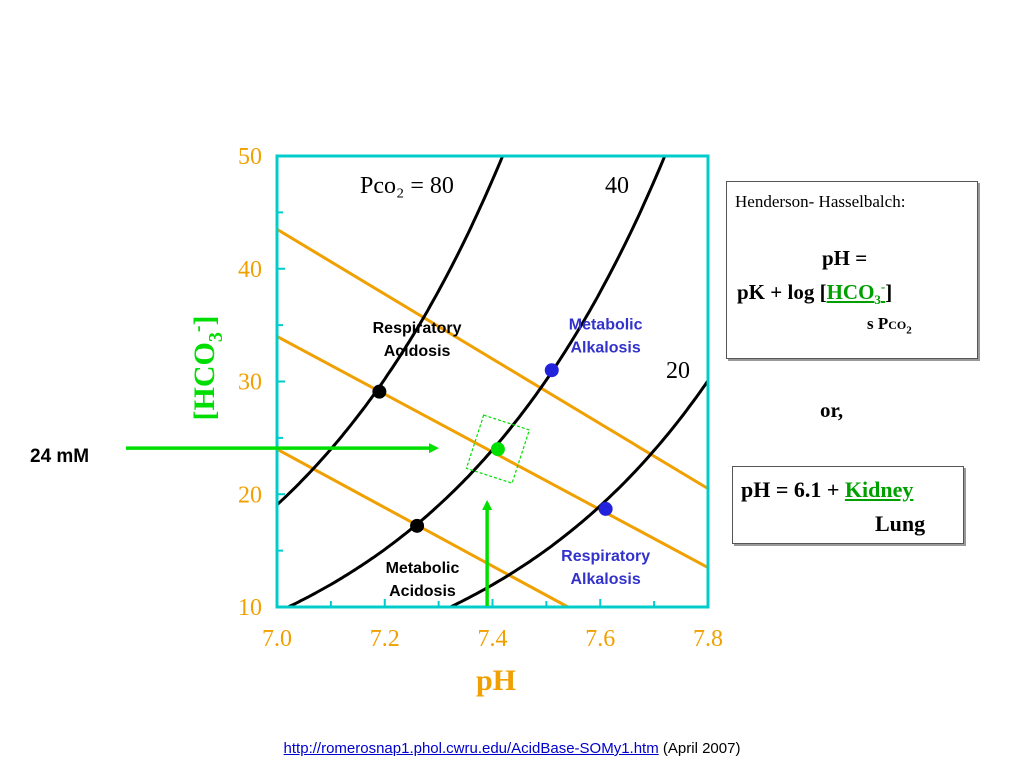 Image resolution: width=1024 pixels, height=768 pixels. I want to click on region-label-2: Metabolic Alkalosis, so click(606, 337).